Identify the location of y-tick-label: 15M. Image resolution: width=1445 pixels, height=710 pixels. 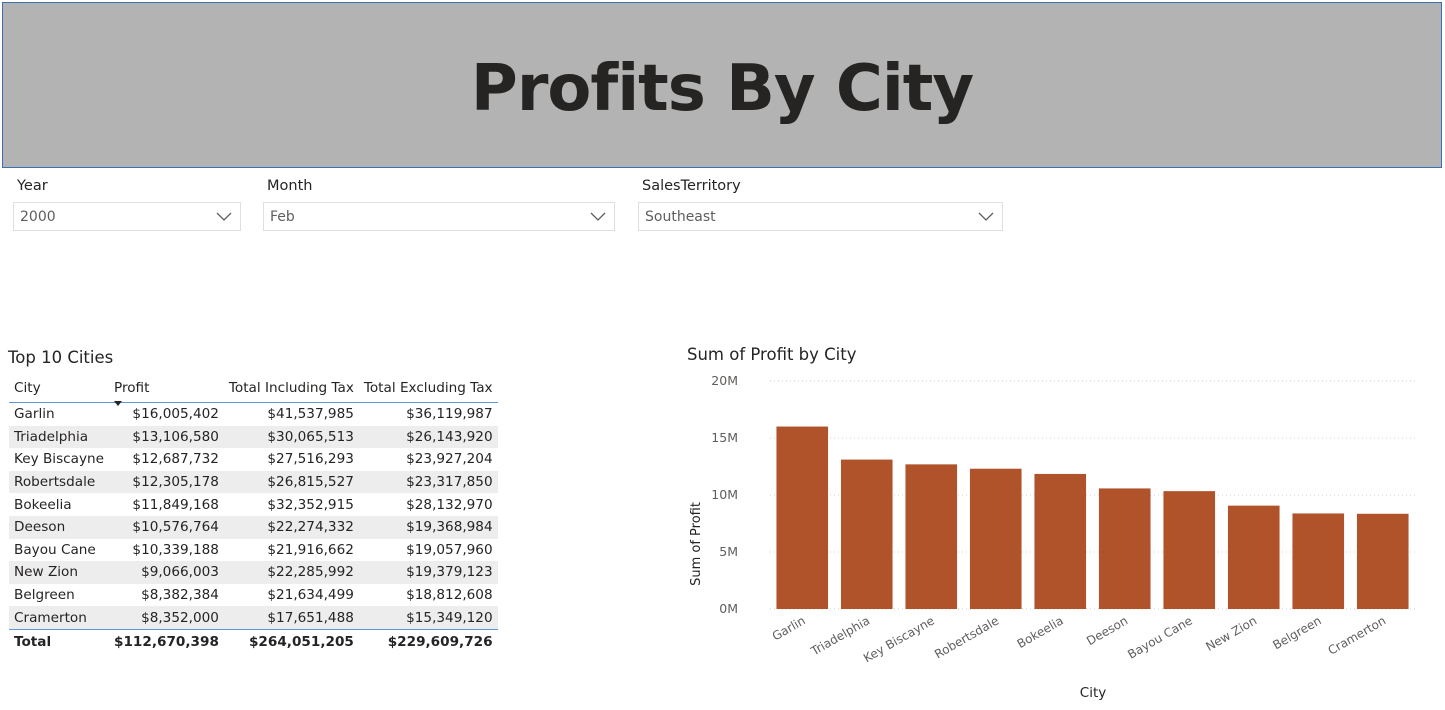
(724, 437).